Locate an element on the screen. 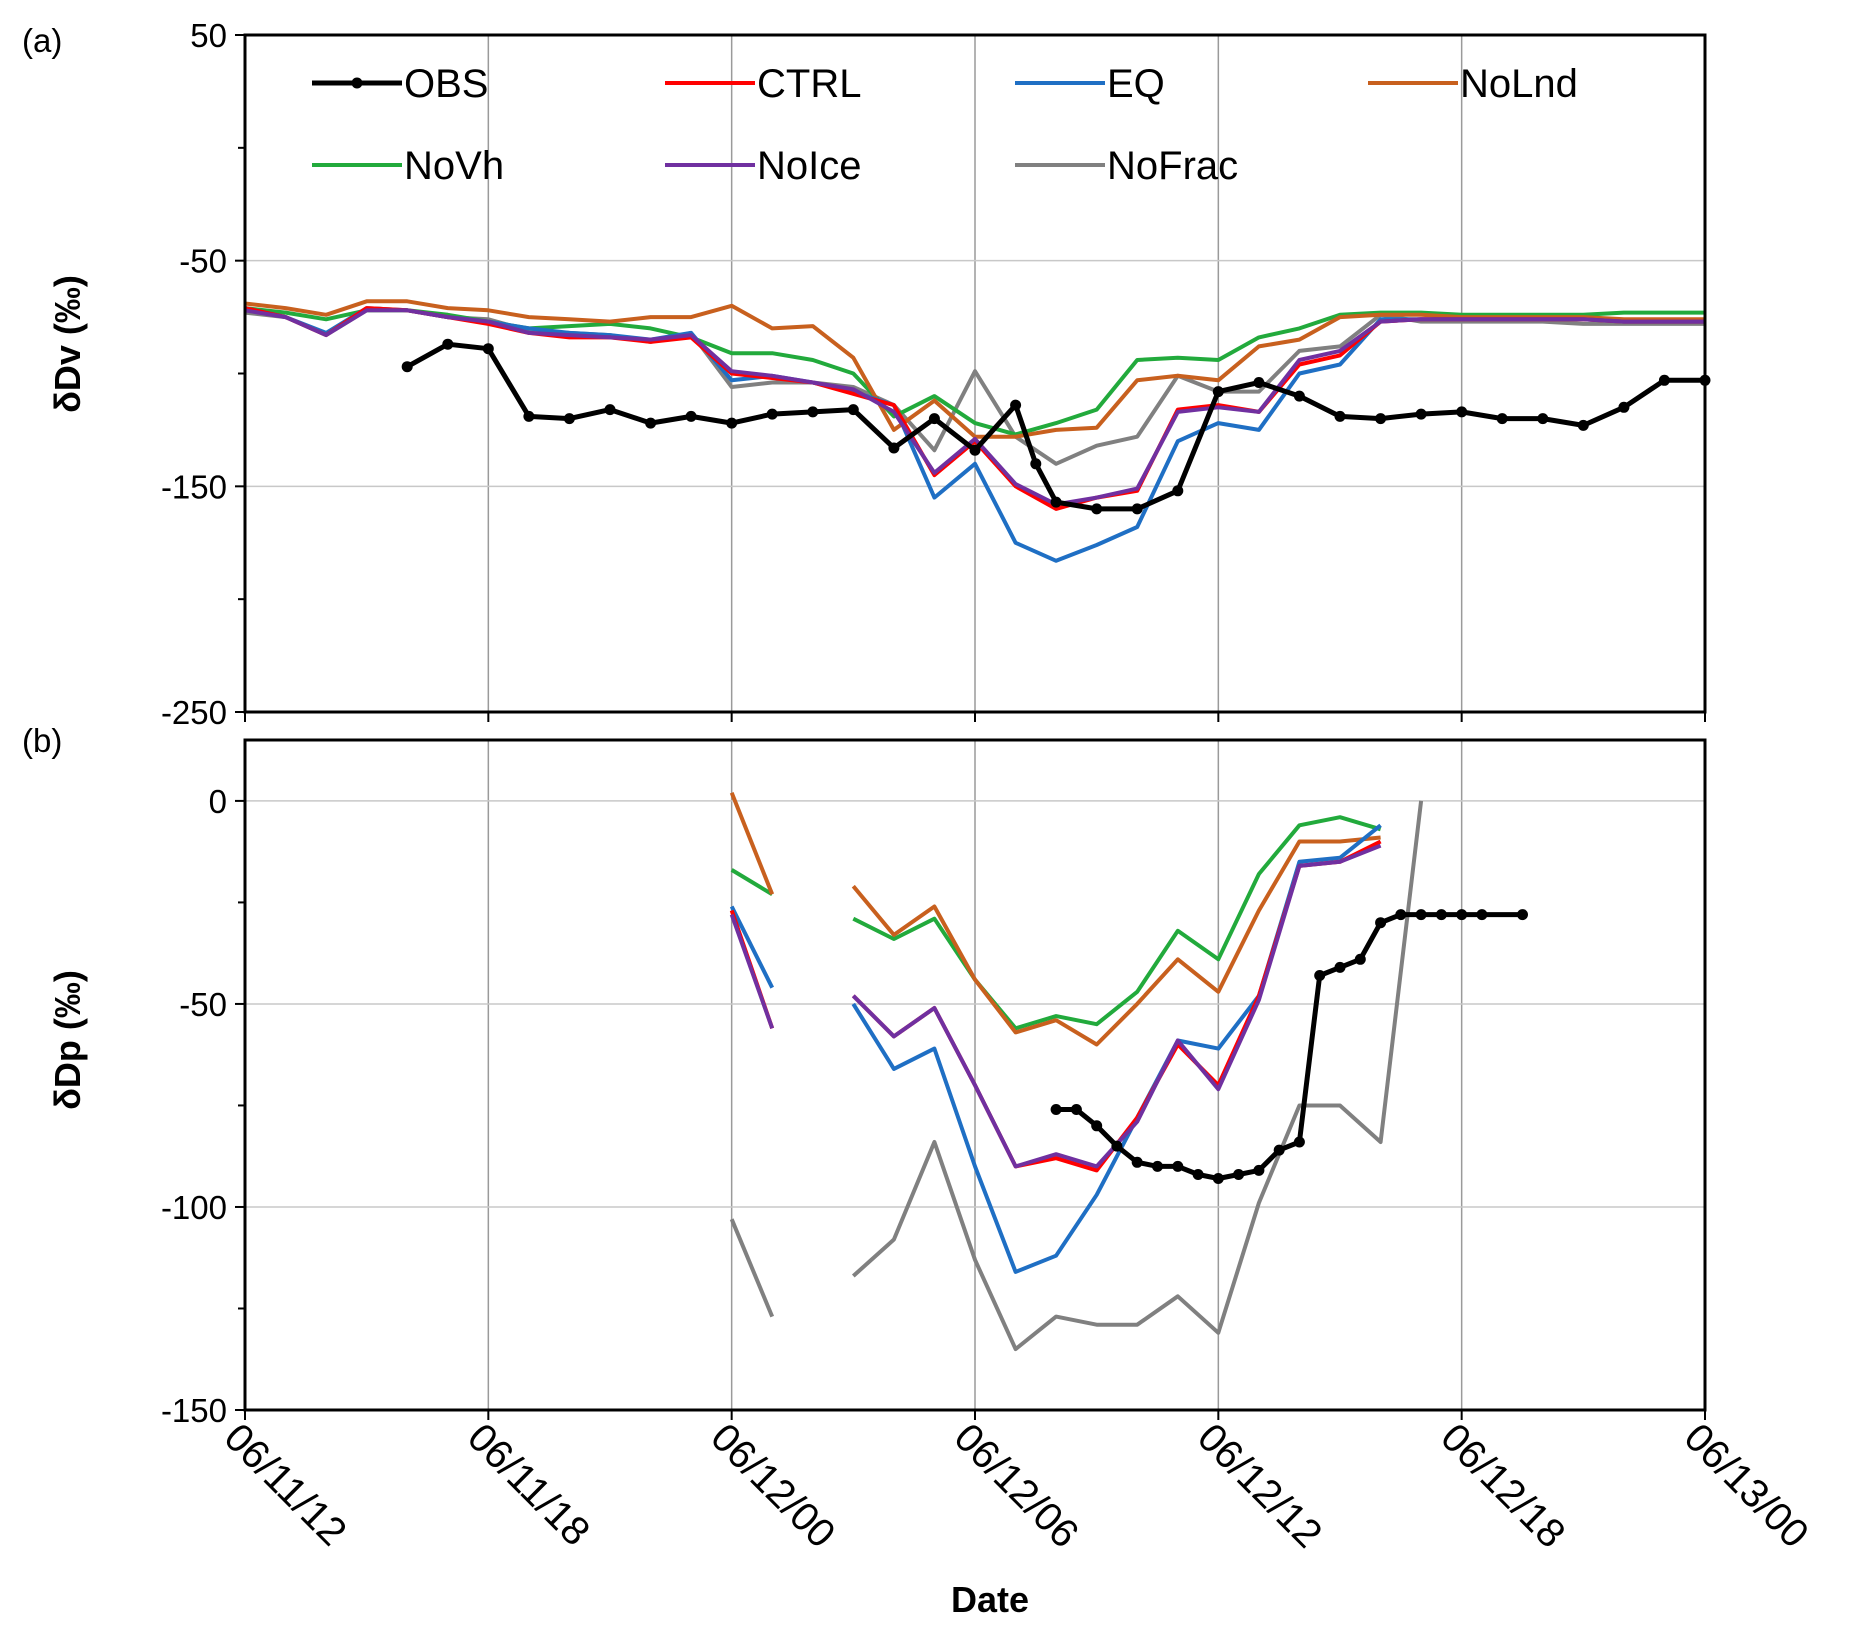 This screenshot has width=1870, height=1645. legend-entry-noice: NoIce is located at coordinates (763, 166).